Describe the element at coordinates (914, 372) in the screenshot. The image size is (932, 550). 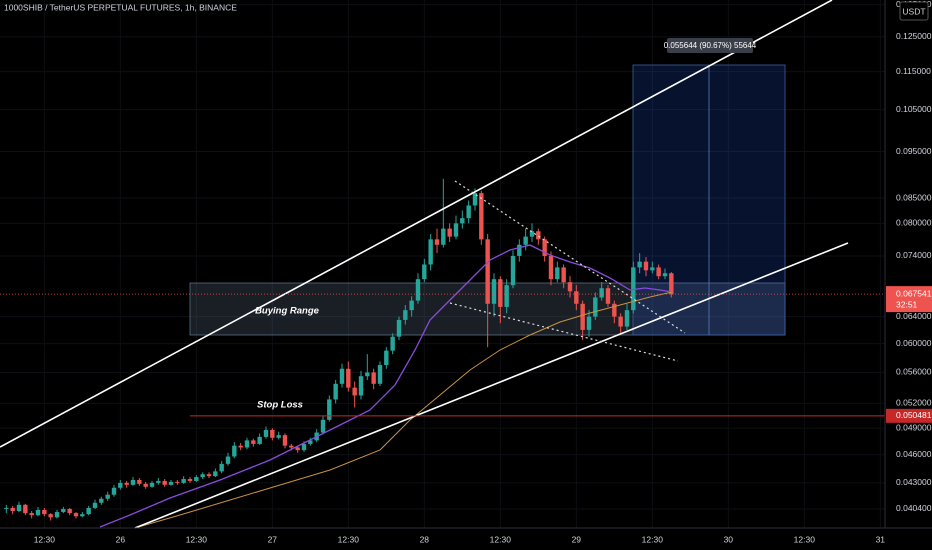
I see `y-tick-label: 0.056000` at that location.